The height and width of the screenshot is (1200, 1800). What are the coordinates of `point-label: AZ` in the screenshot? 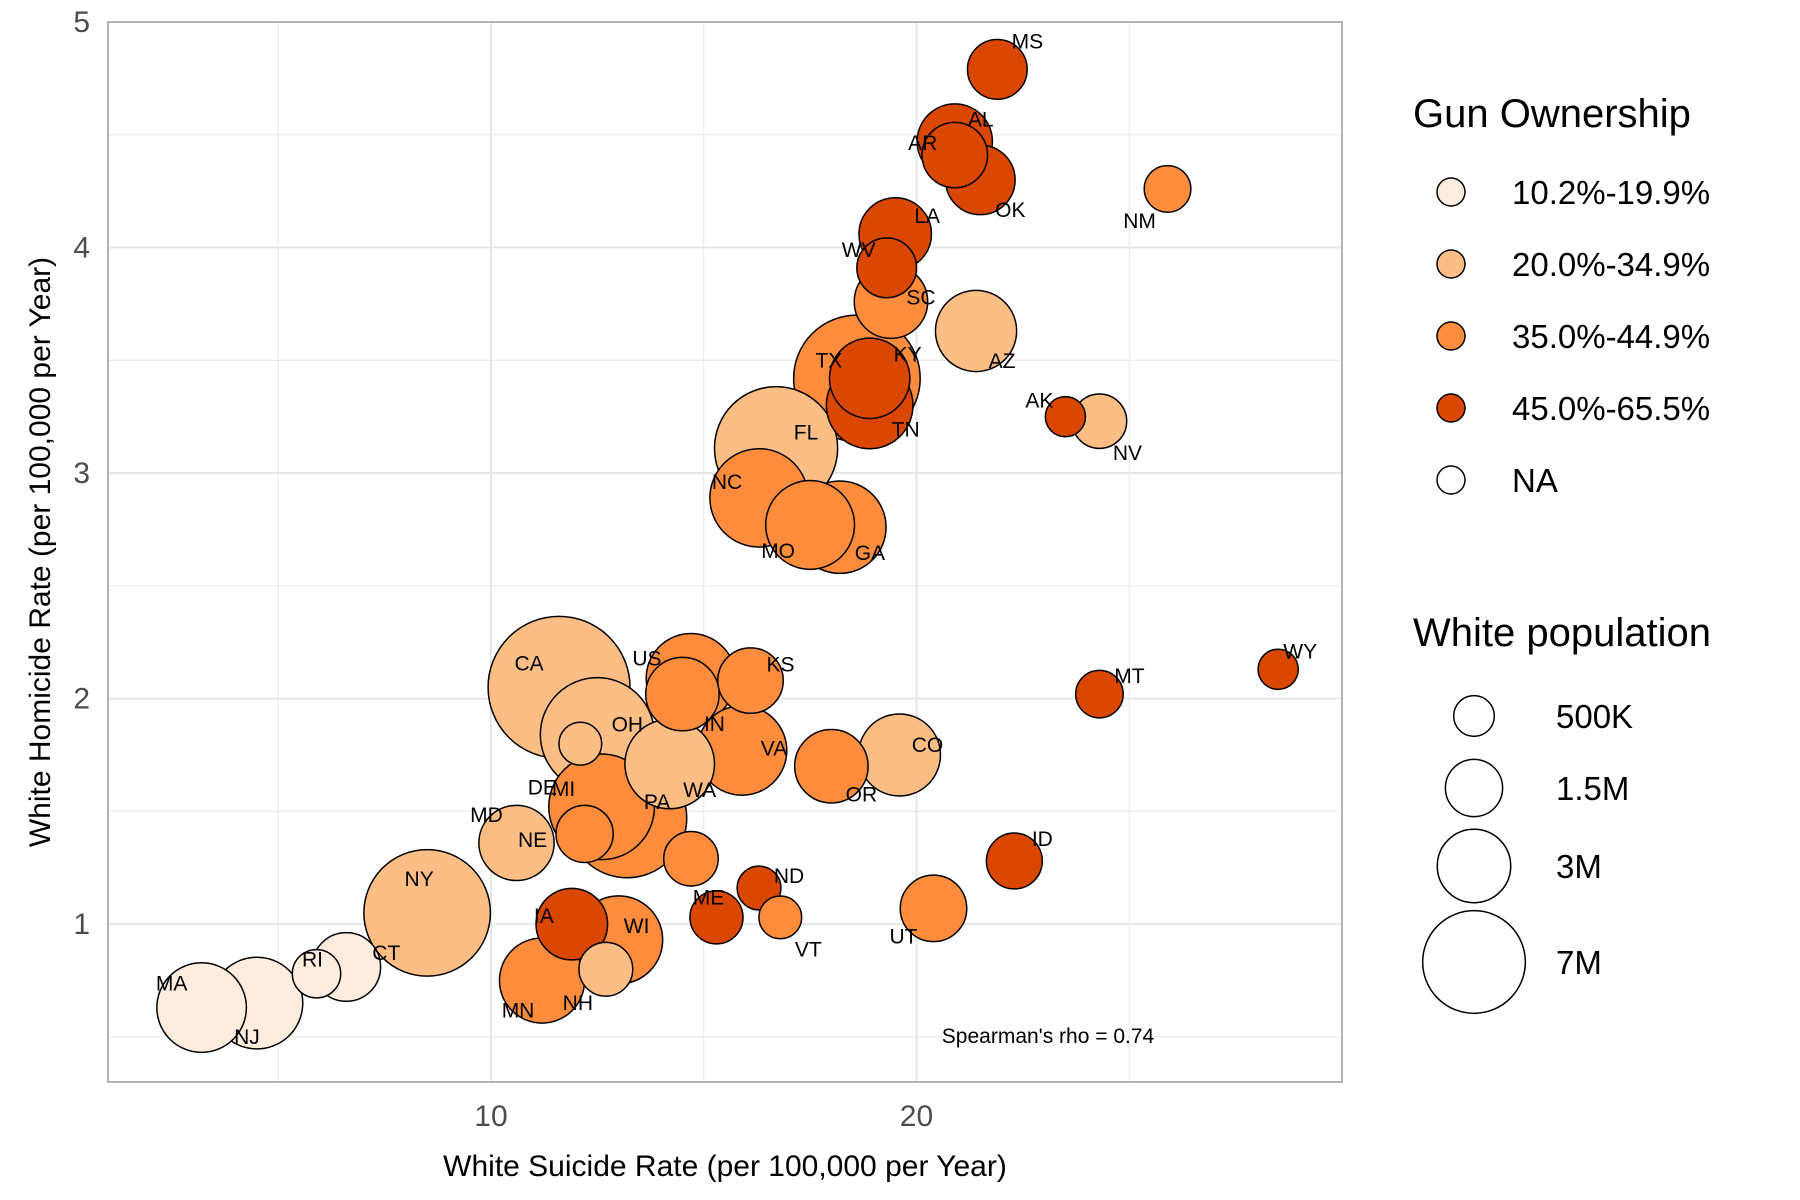 It's located at (1002, 361).